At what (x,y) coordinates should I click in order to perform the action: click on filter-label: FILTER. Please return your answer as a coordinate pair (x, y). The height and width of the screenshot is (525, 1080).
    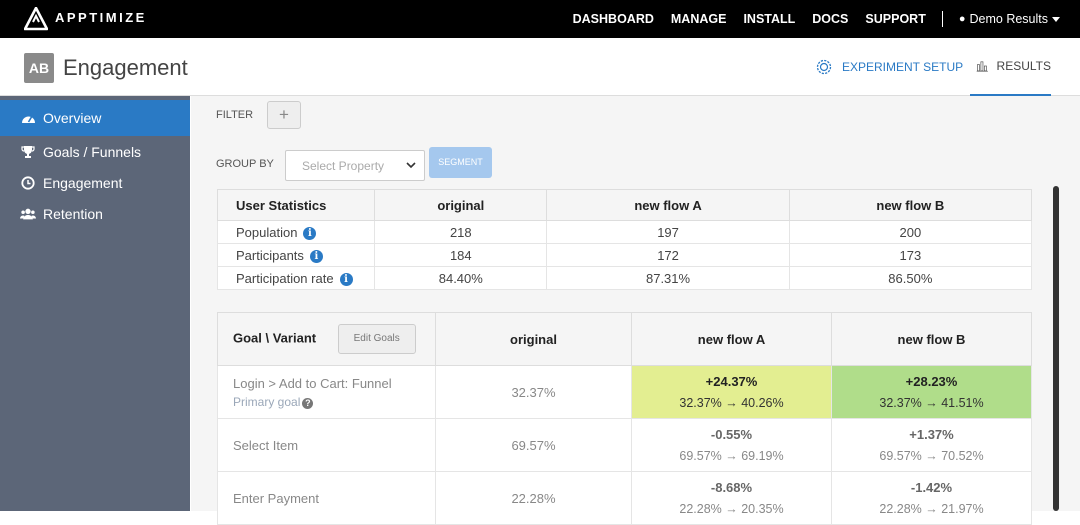
    Looking at the image, I should click on (235, 115).